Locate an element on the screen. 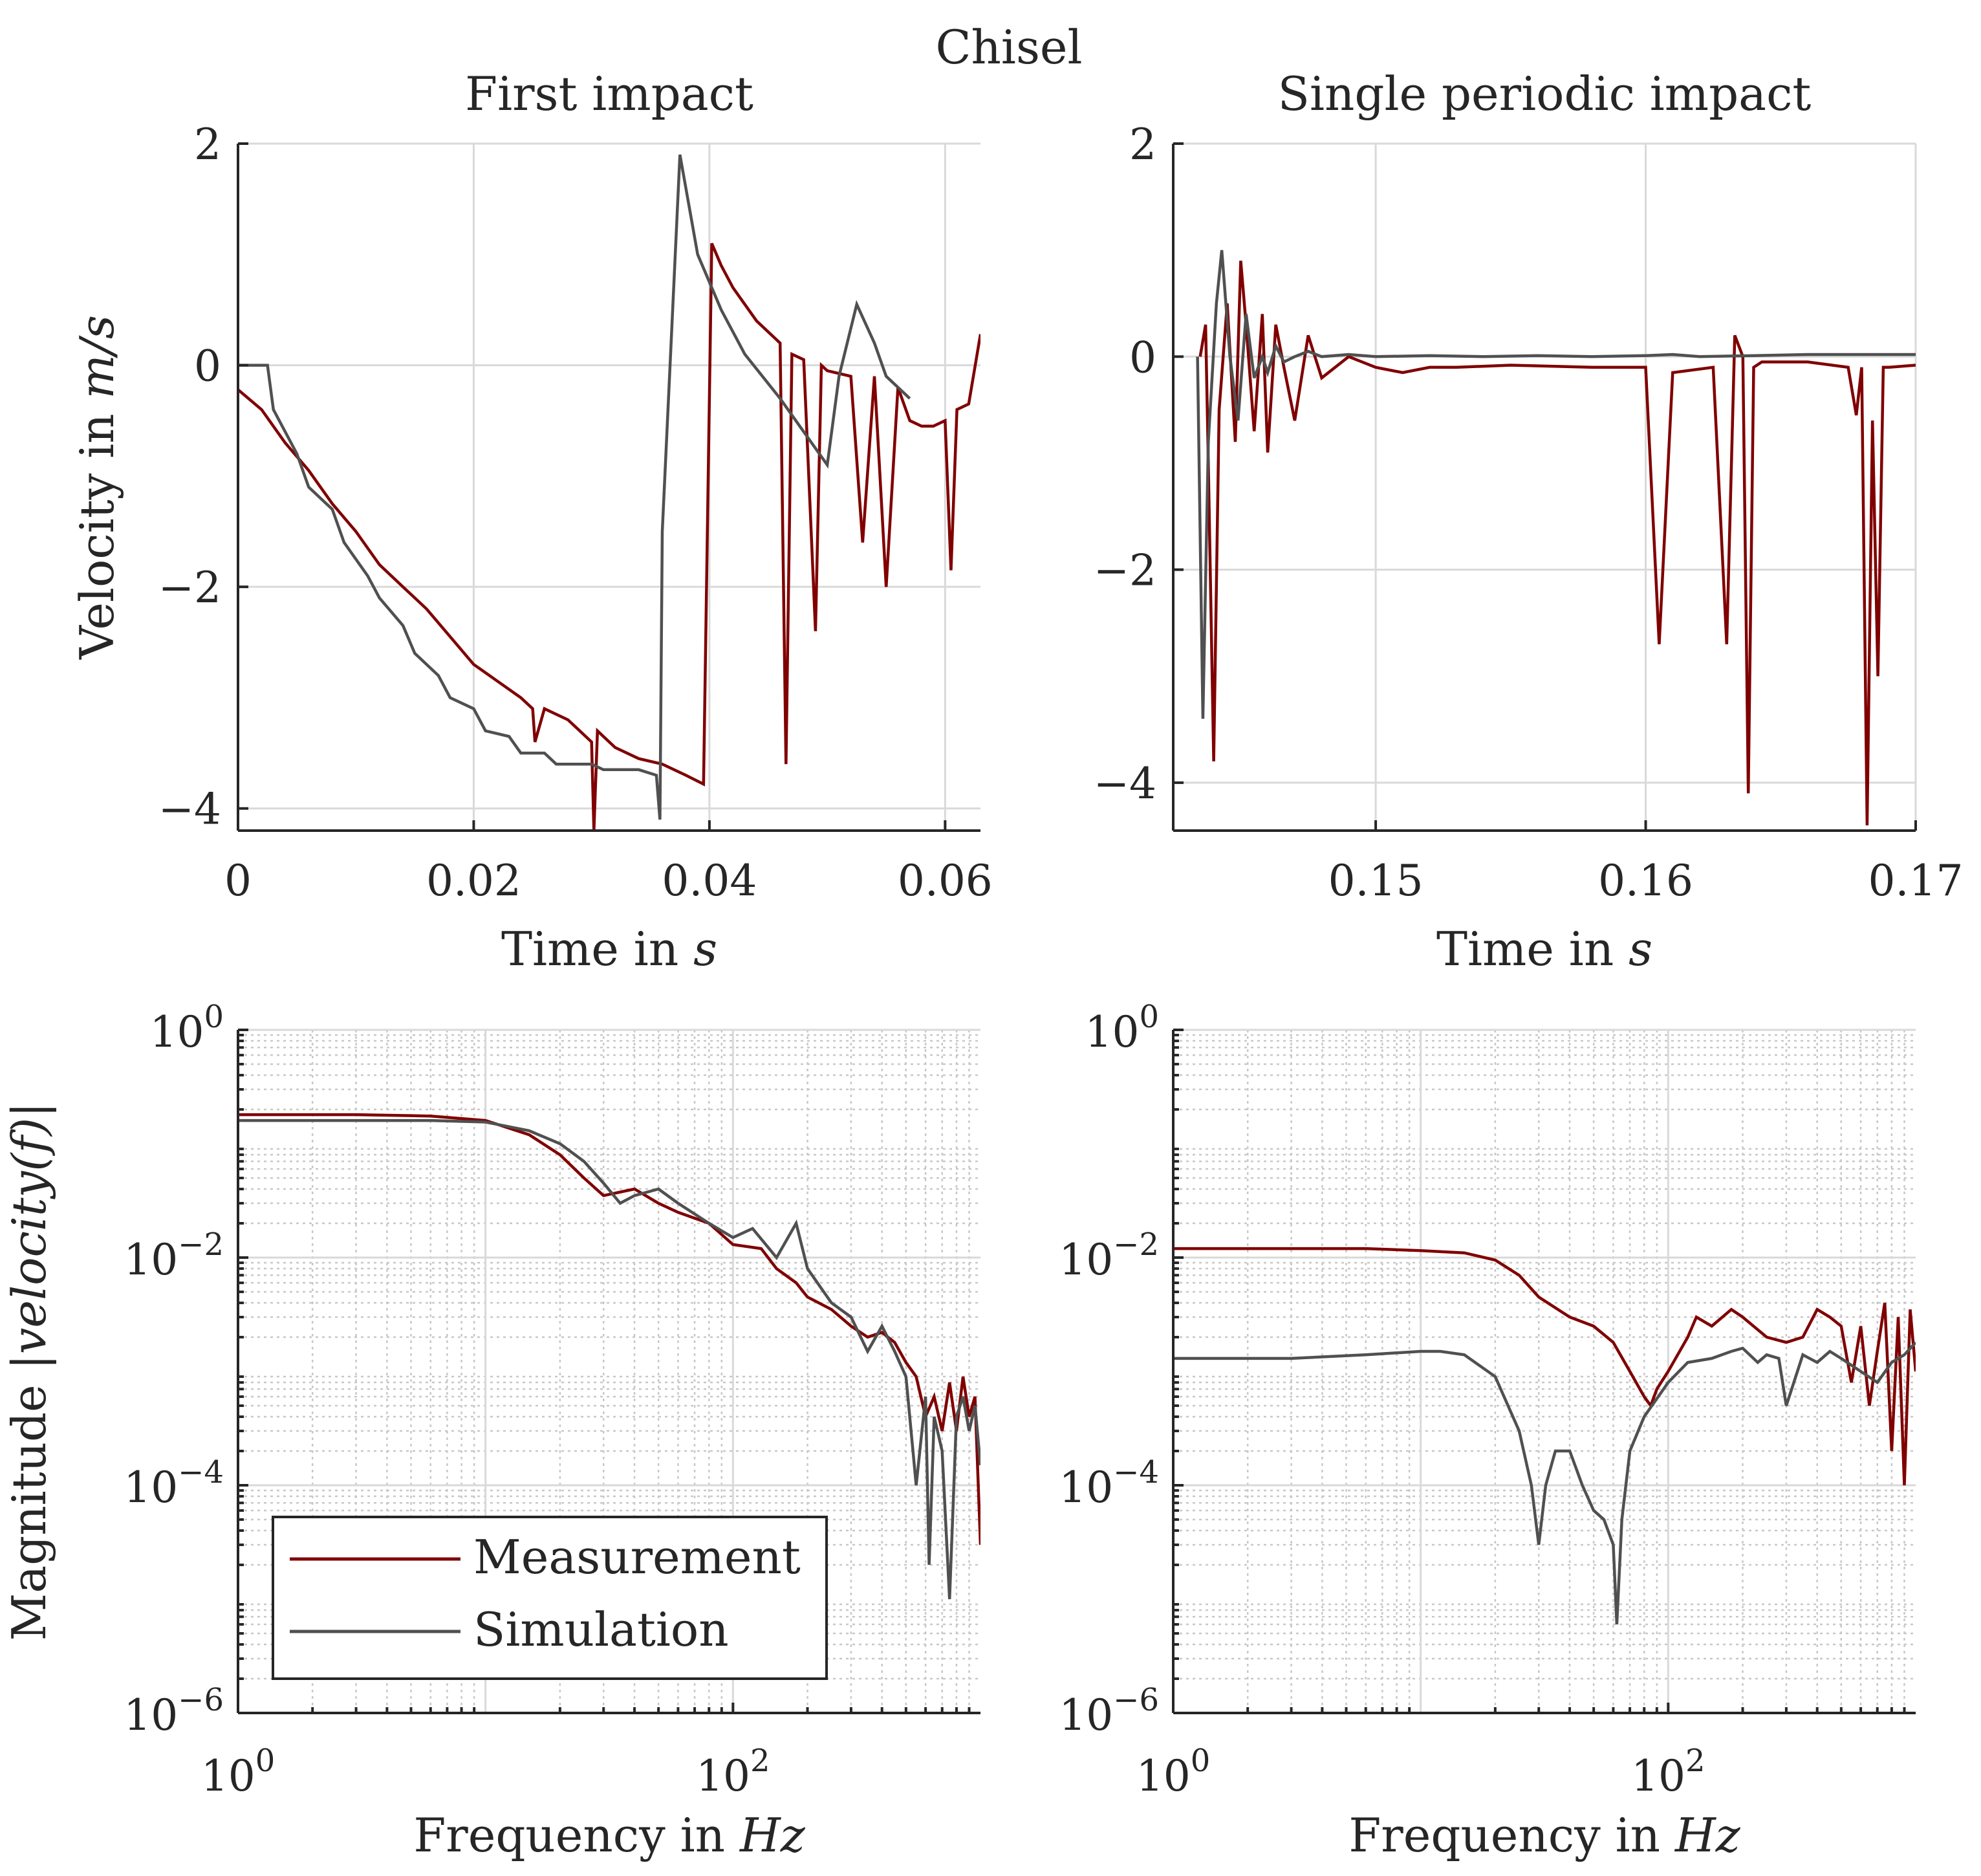 The width and height of the screenshot is (1981, 1876). y-axis-label-var: velocity(f) is located at coordinates (29, 1236).